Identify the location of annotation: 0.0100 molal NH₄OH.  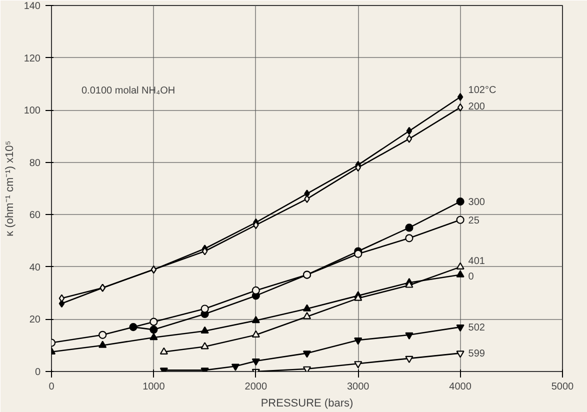
(129, 91).